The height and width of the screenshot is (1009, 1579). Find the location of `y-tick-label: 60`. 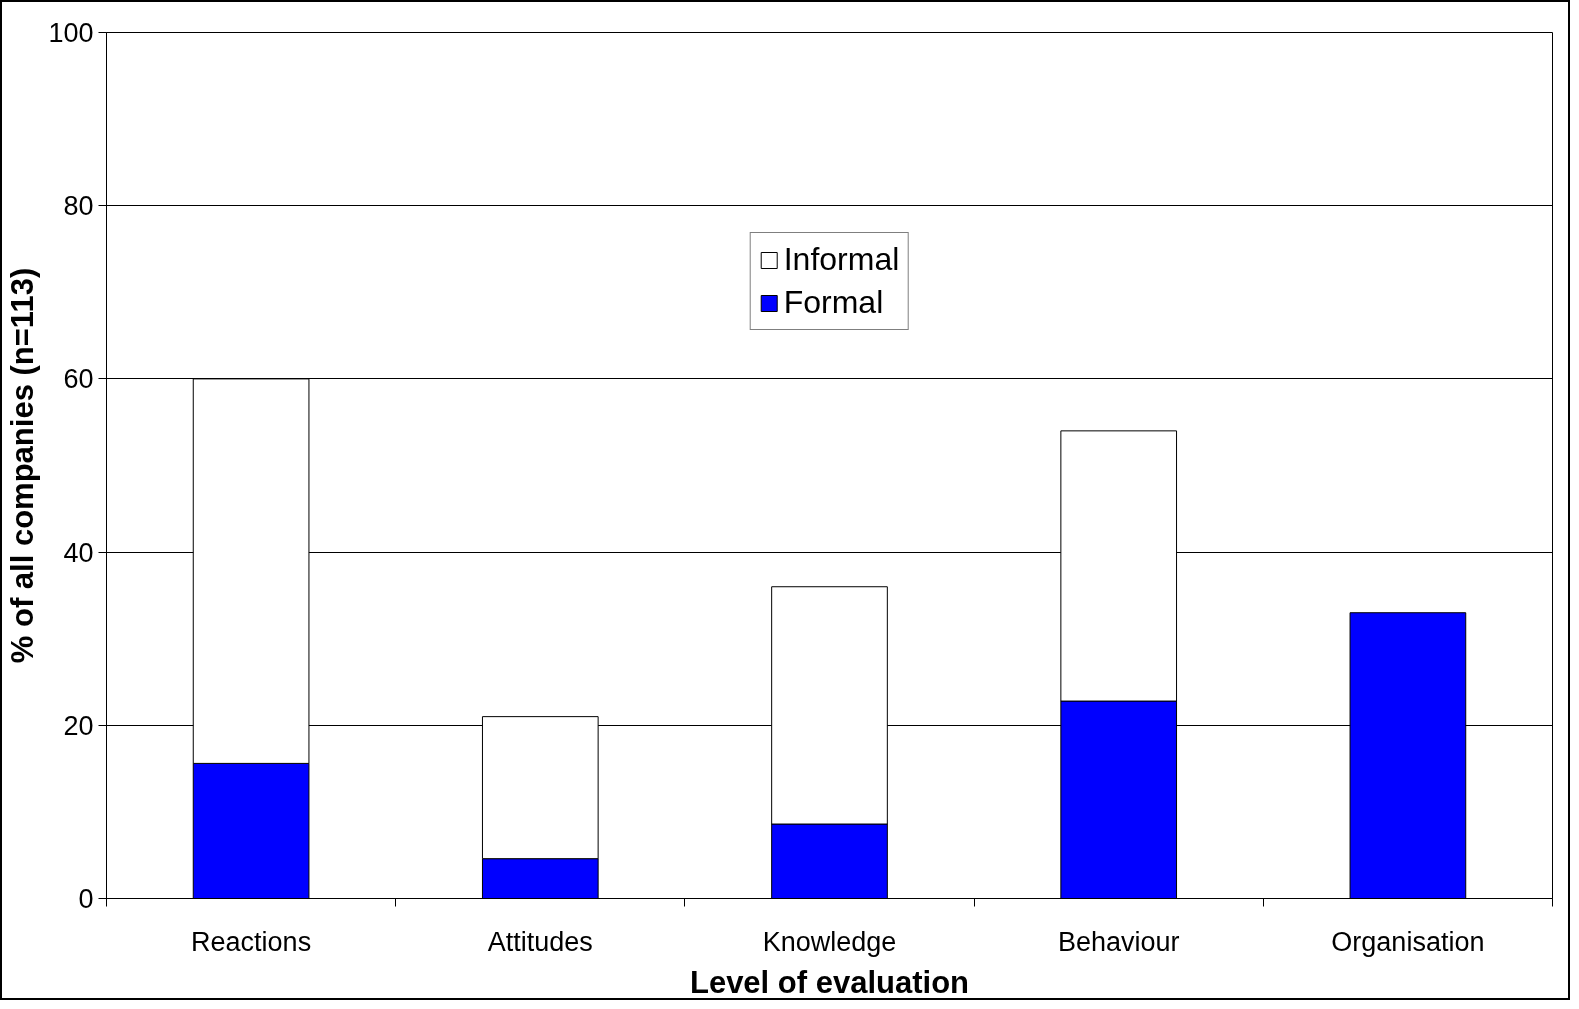

y-tick-label: 60 is located at coordinates (78, 379).